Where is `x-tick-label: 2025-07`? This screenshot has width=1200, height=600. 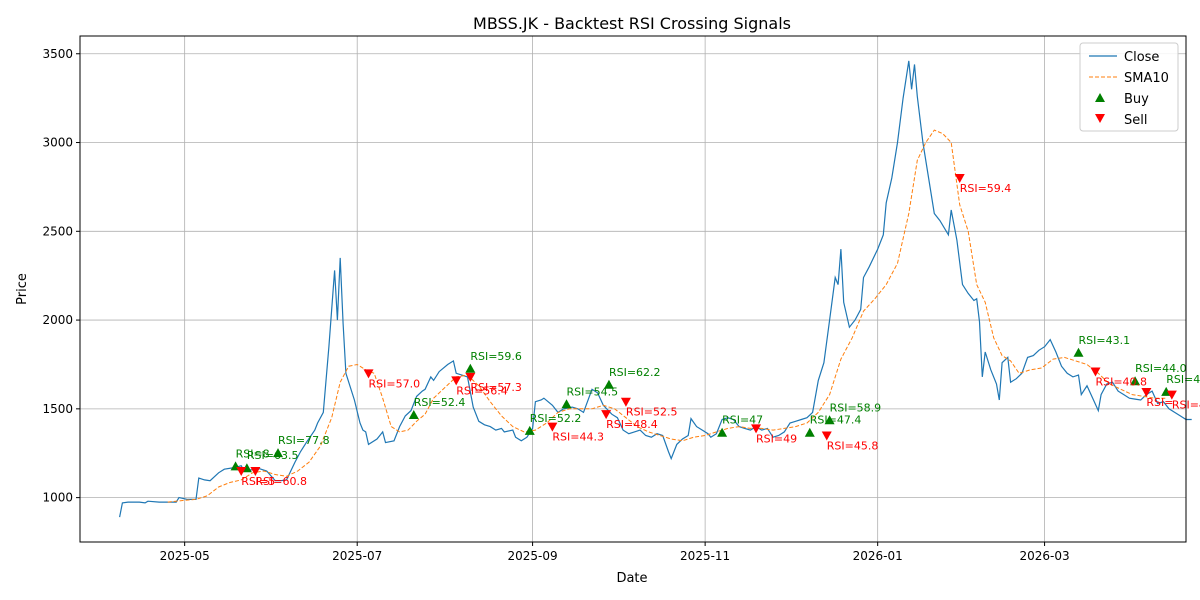
x-tick-label: 2025-07 is located at coordinates (357, 556).